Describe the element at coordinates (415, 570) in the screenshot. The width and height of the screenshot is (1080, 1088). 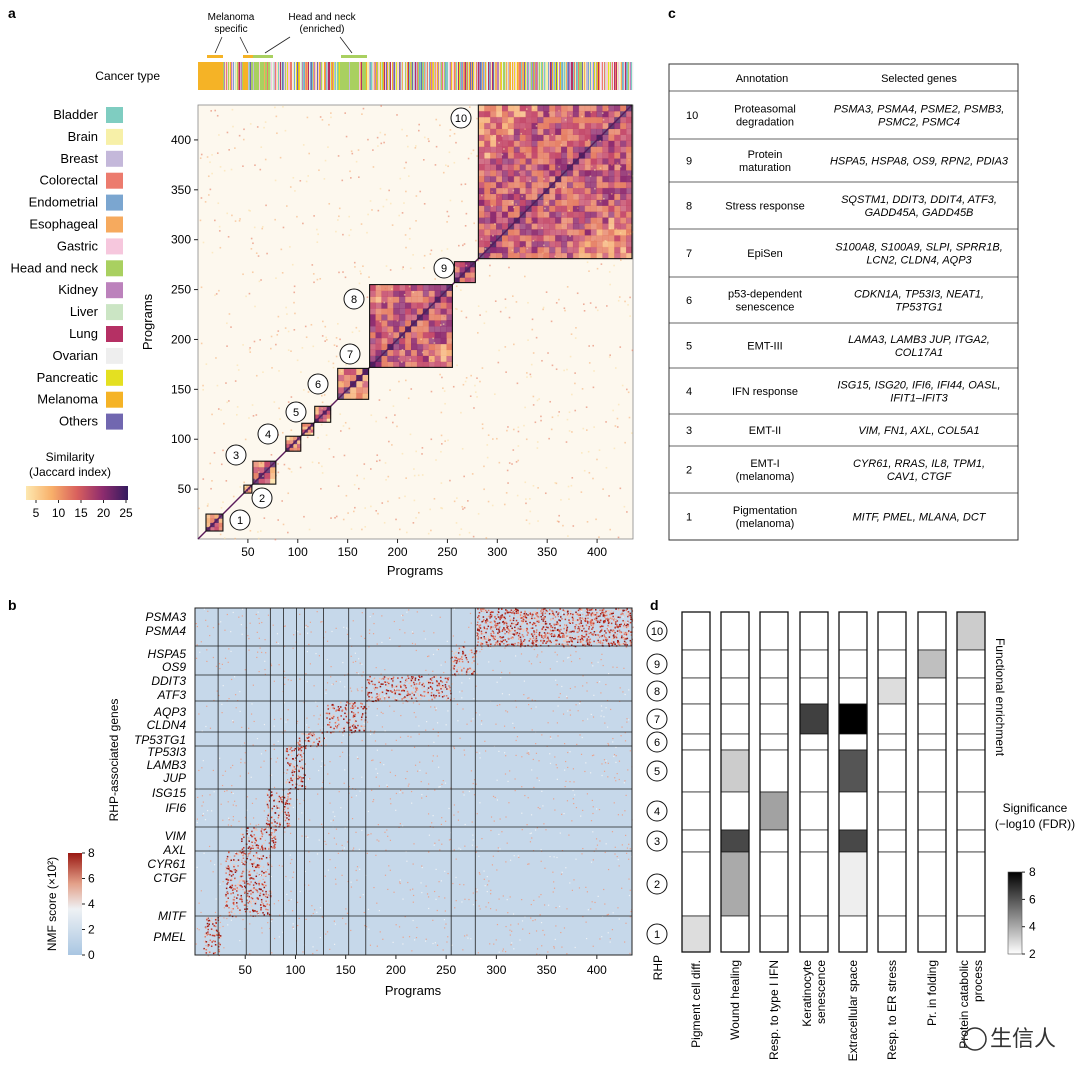
I see `panel-a-xlabel: Programs` at that location.